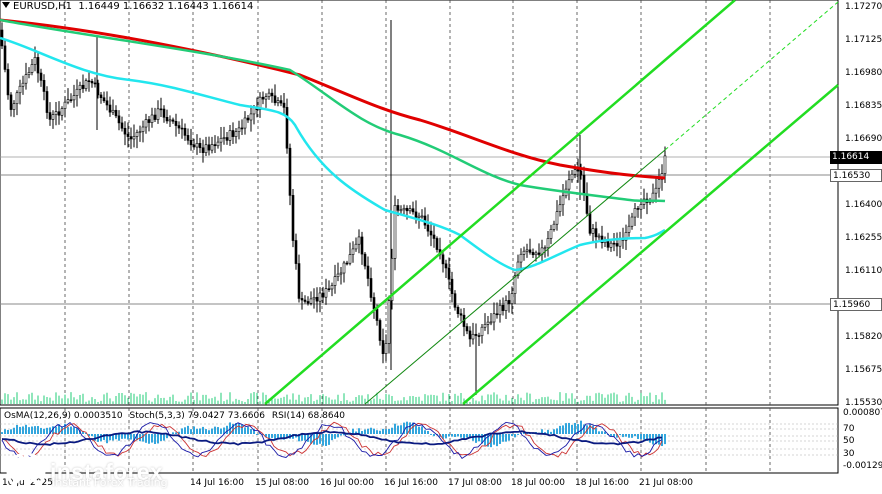 The width and height of the screenshot is (882, 494). What do you see at coordinates (863, 271) in the screenshot?
I see `price-tick: 1.16110` at bounding box center [863, 271].